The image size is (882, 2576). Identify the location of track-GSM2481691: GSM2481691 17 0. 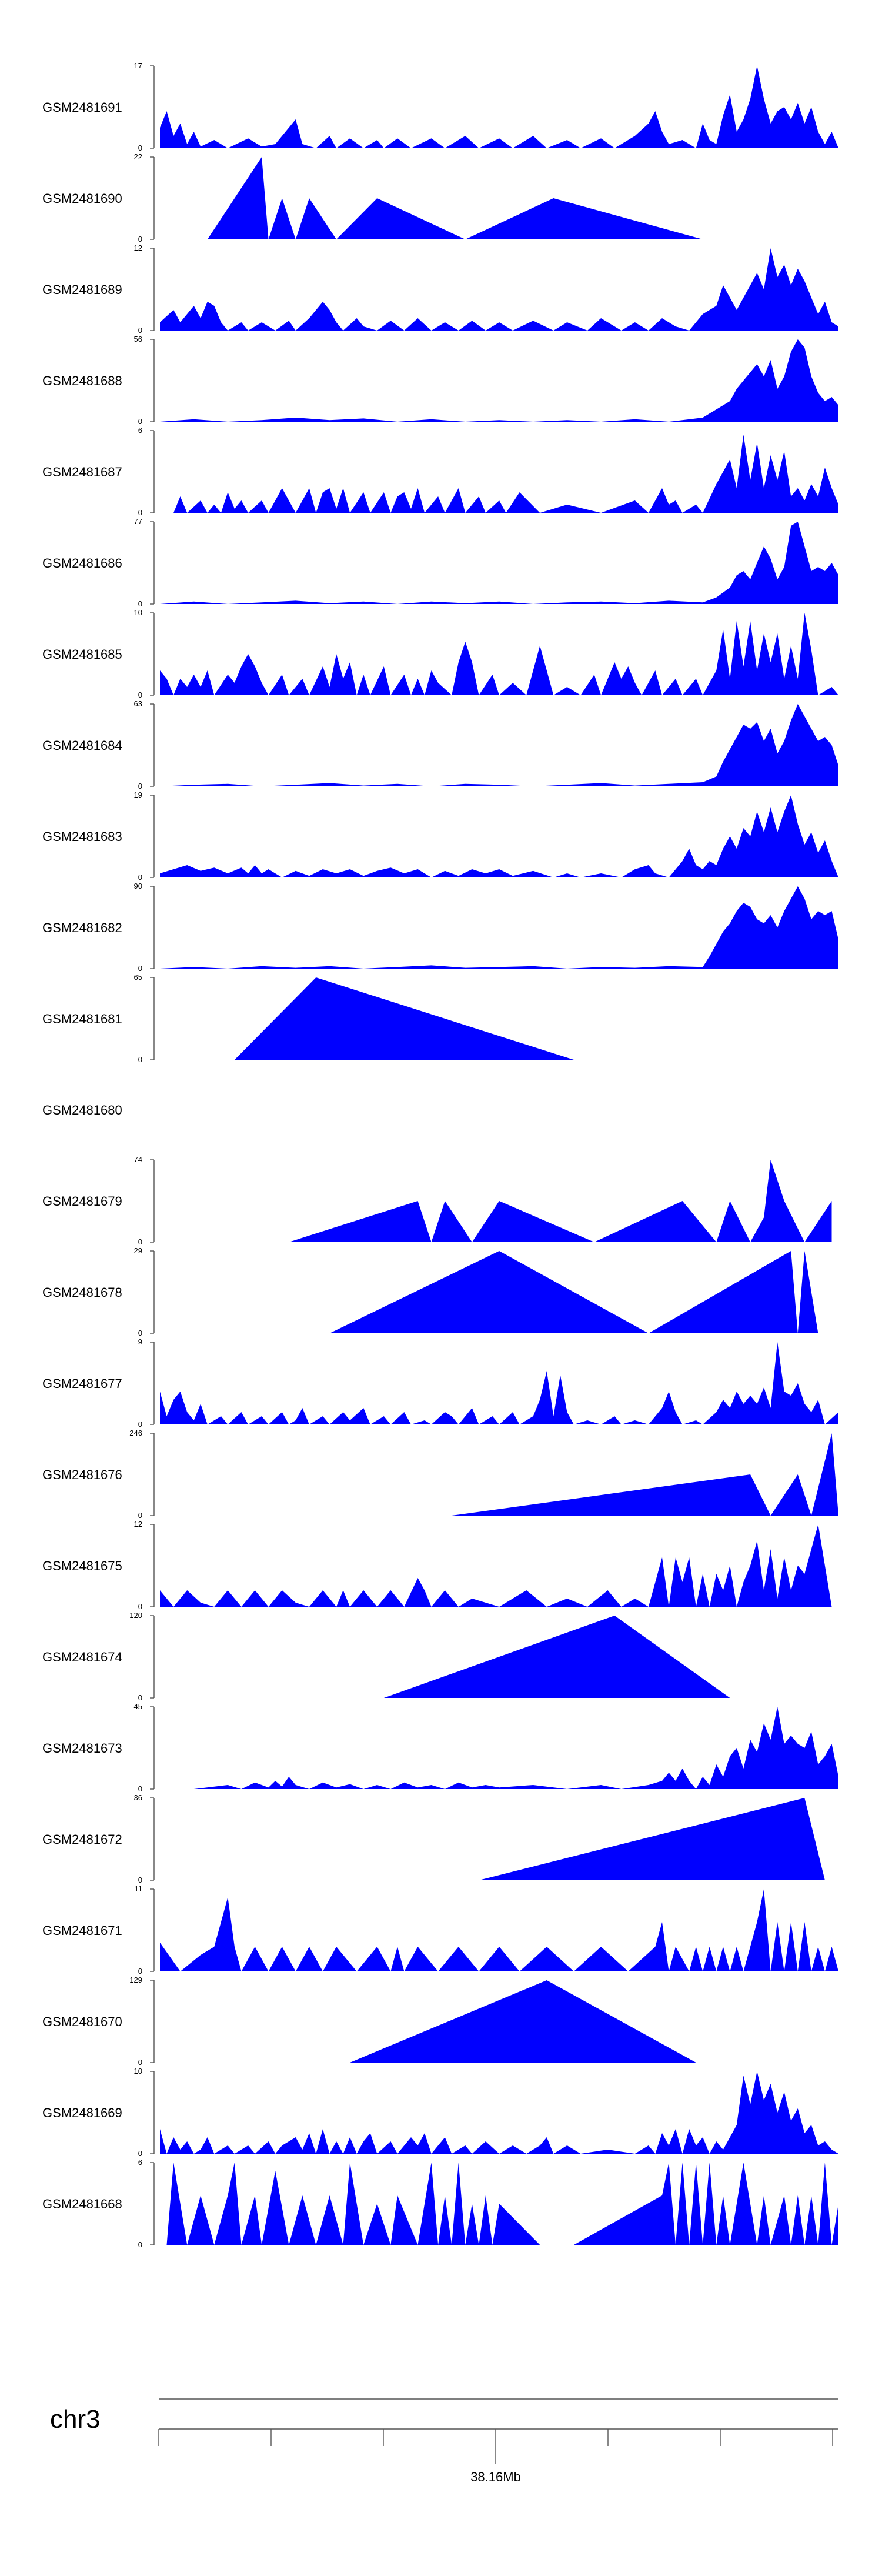
(440, 106).